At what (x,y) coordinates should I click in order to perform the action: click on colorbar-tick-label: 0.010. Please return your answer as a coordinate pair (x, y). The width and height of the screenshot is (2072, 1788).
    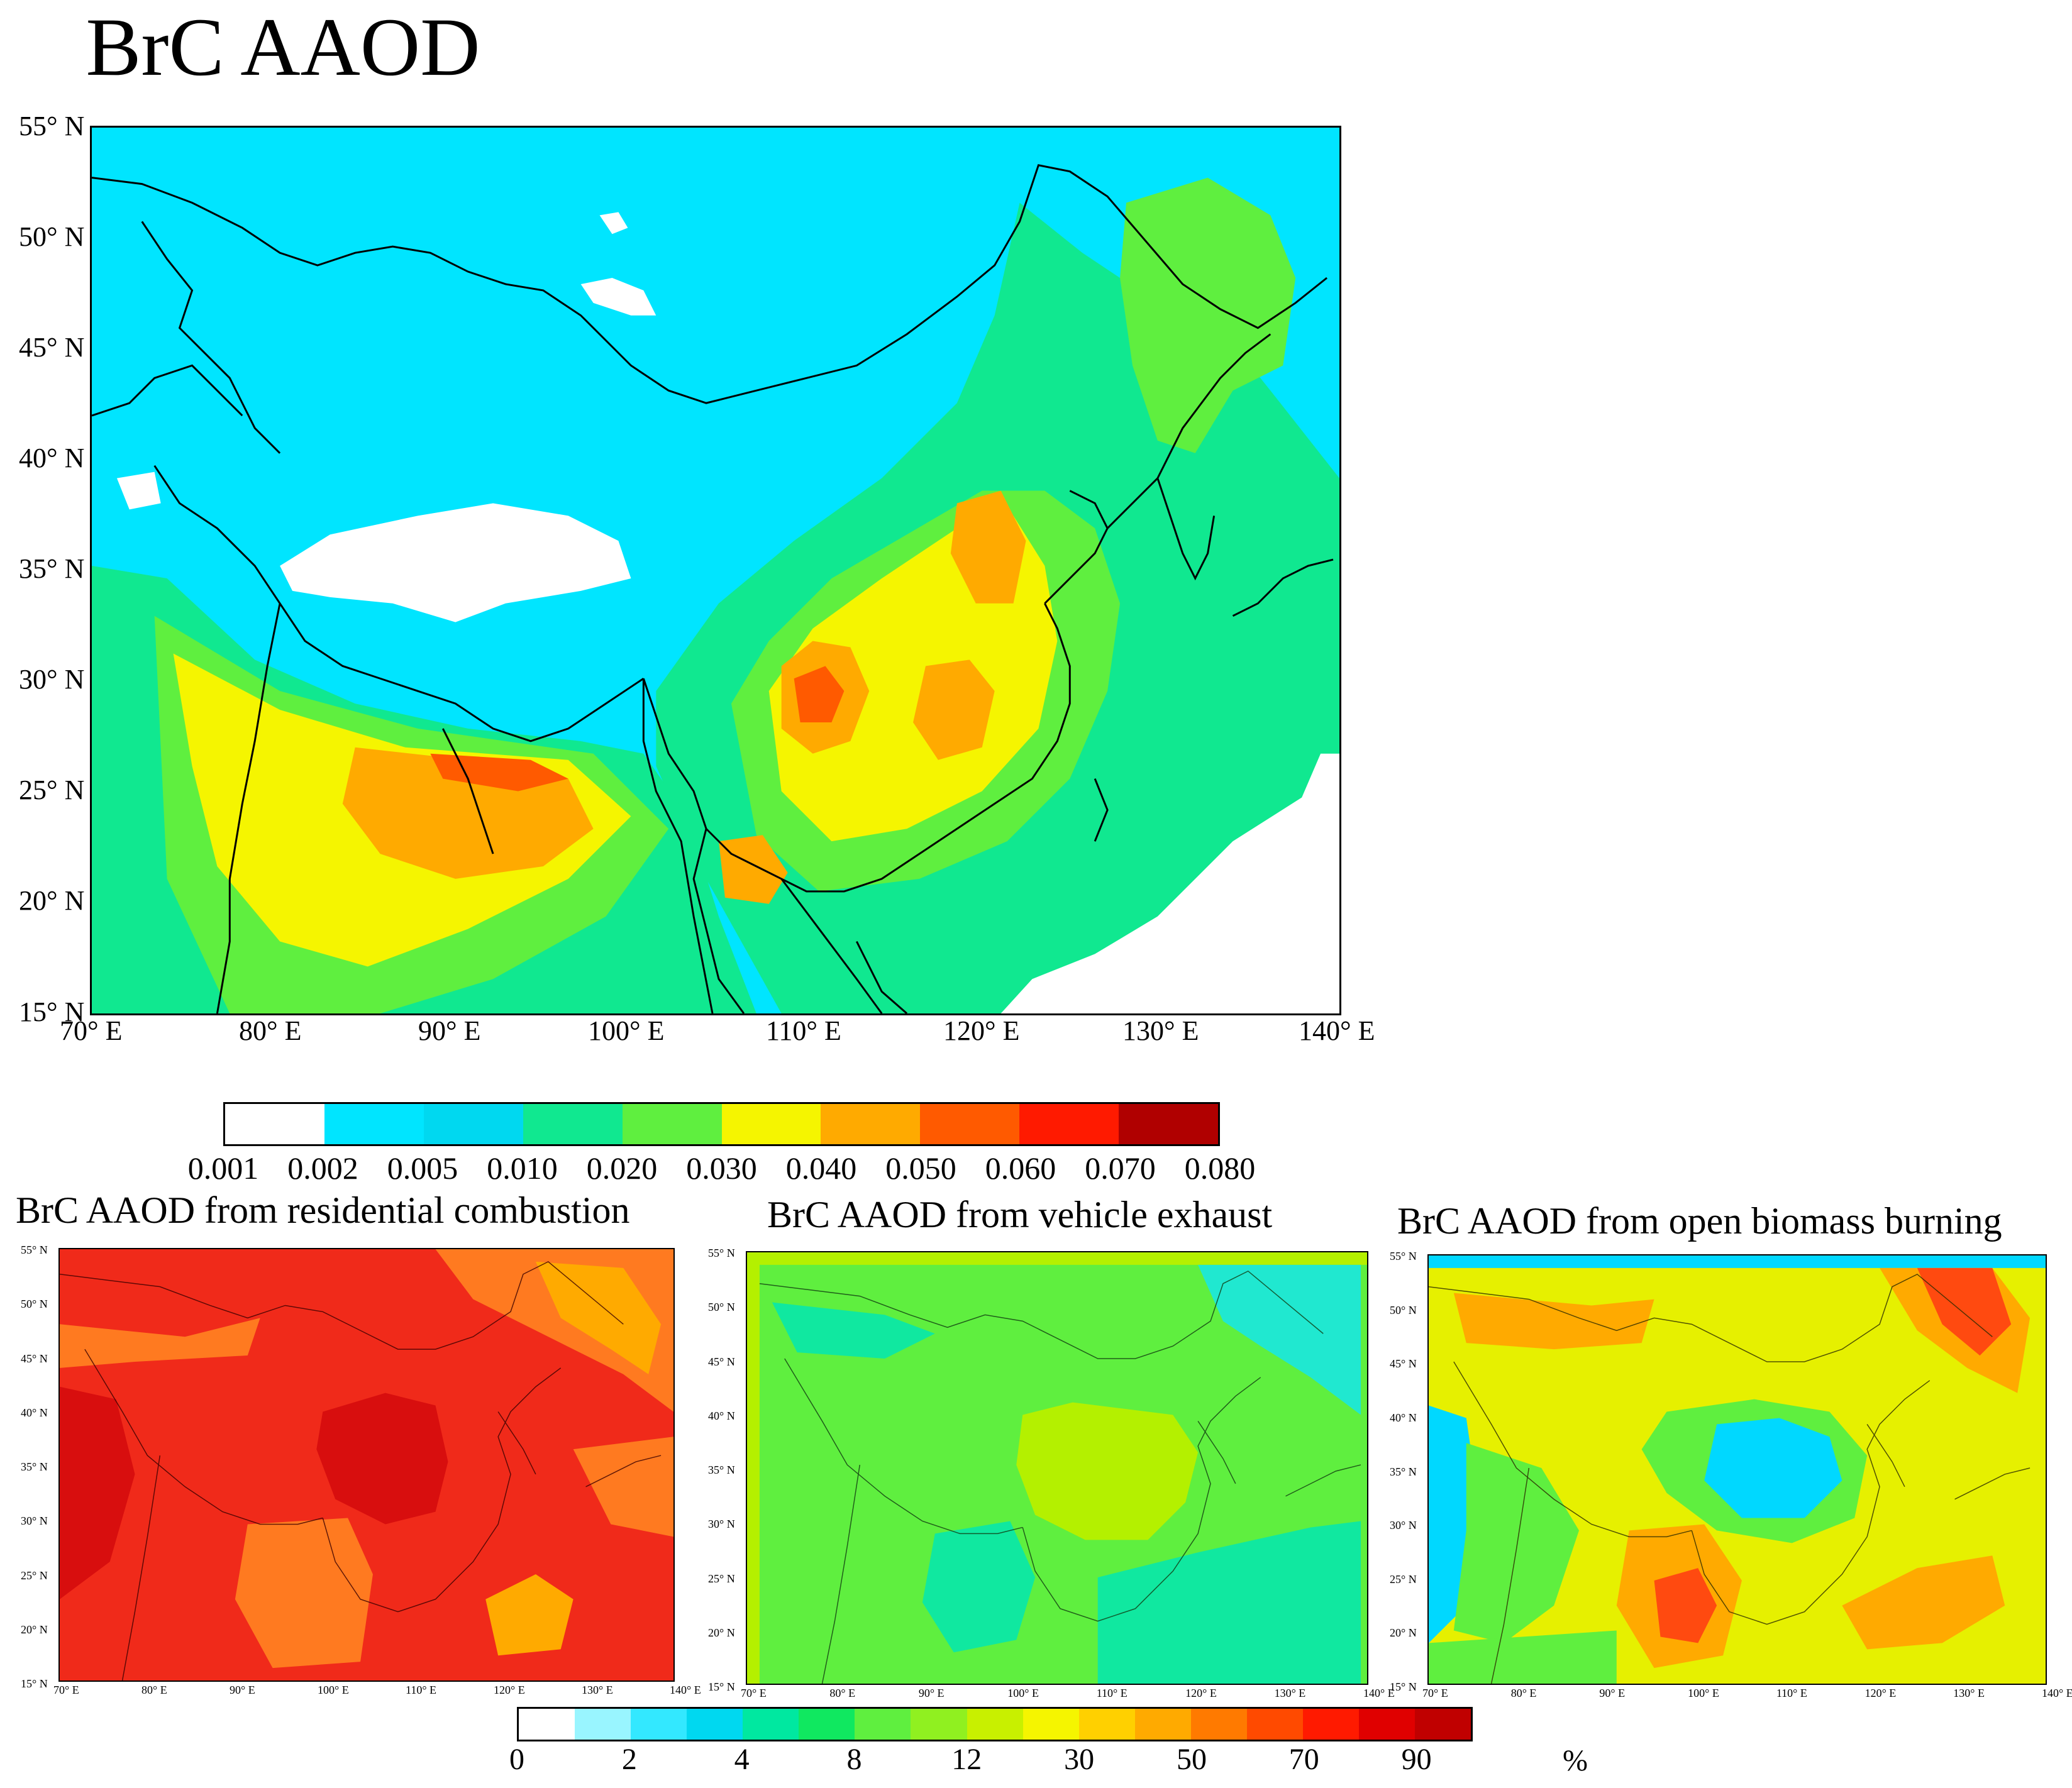
    Looking at the image, I should click on (522, 1168).